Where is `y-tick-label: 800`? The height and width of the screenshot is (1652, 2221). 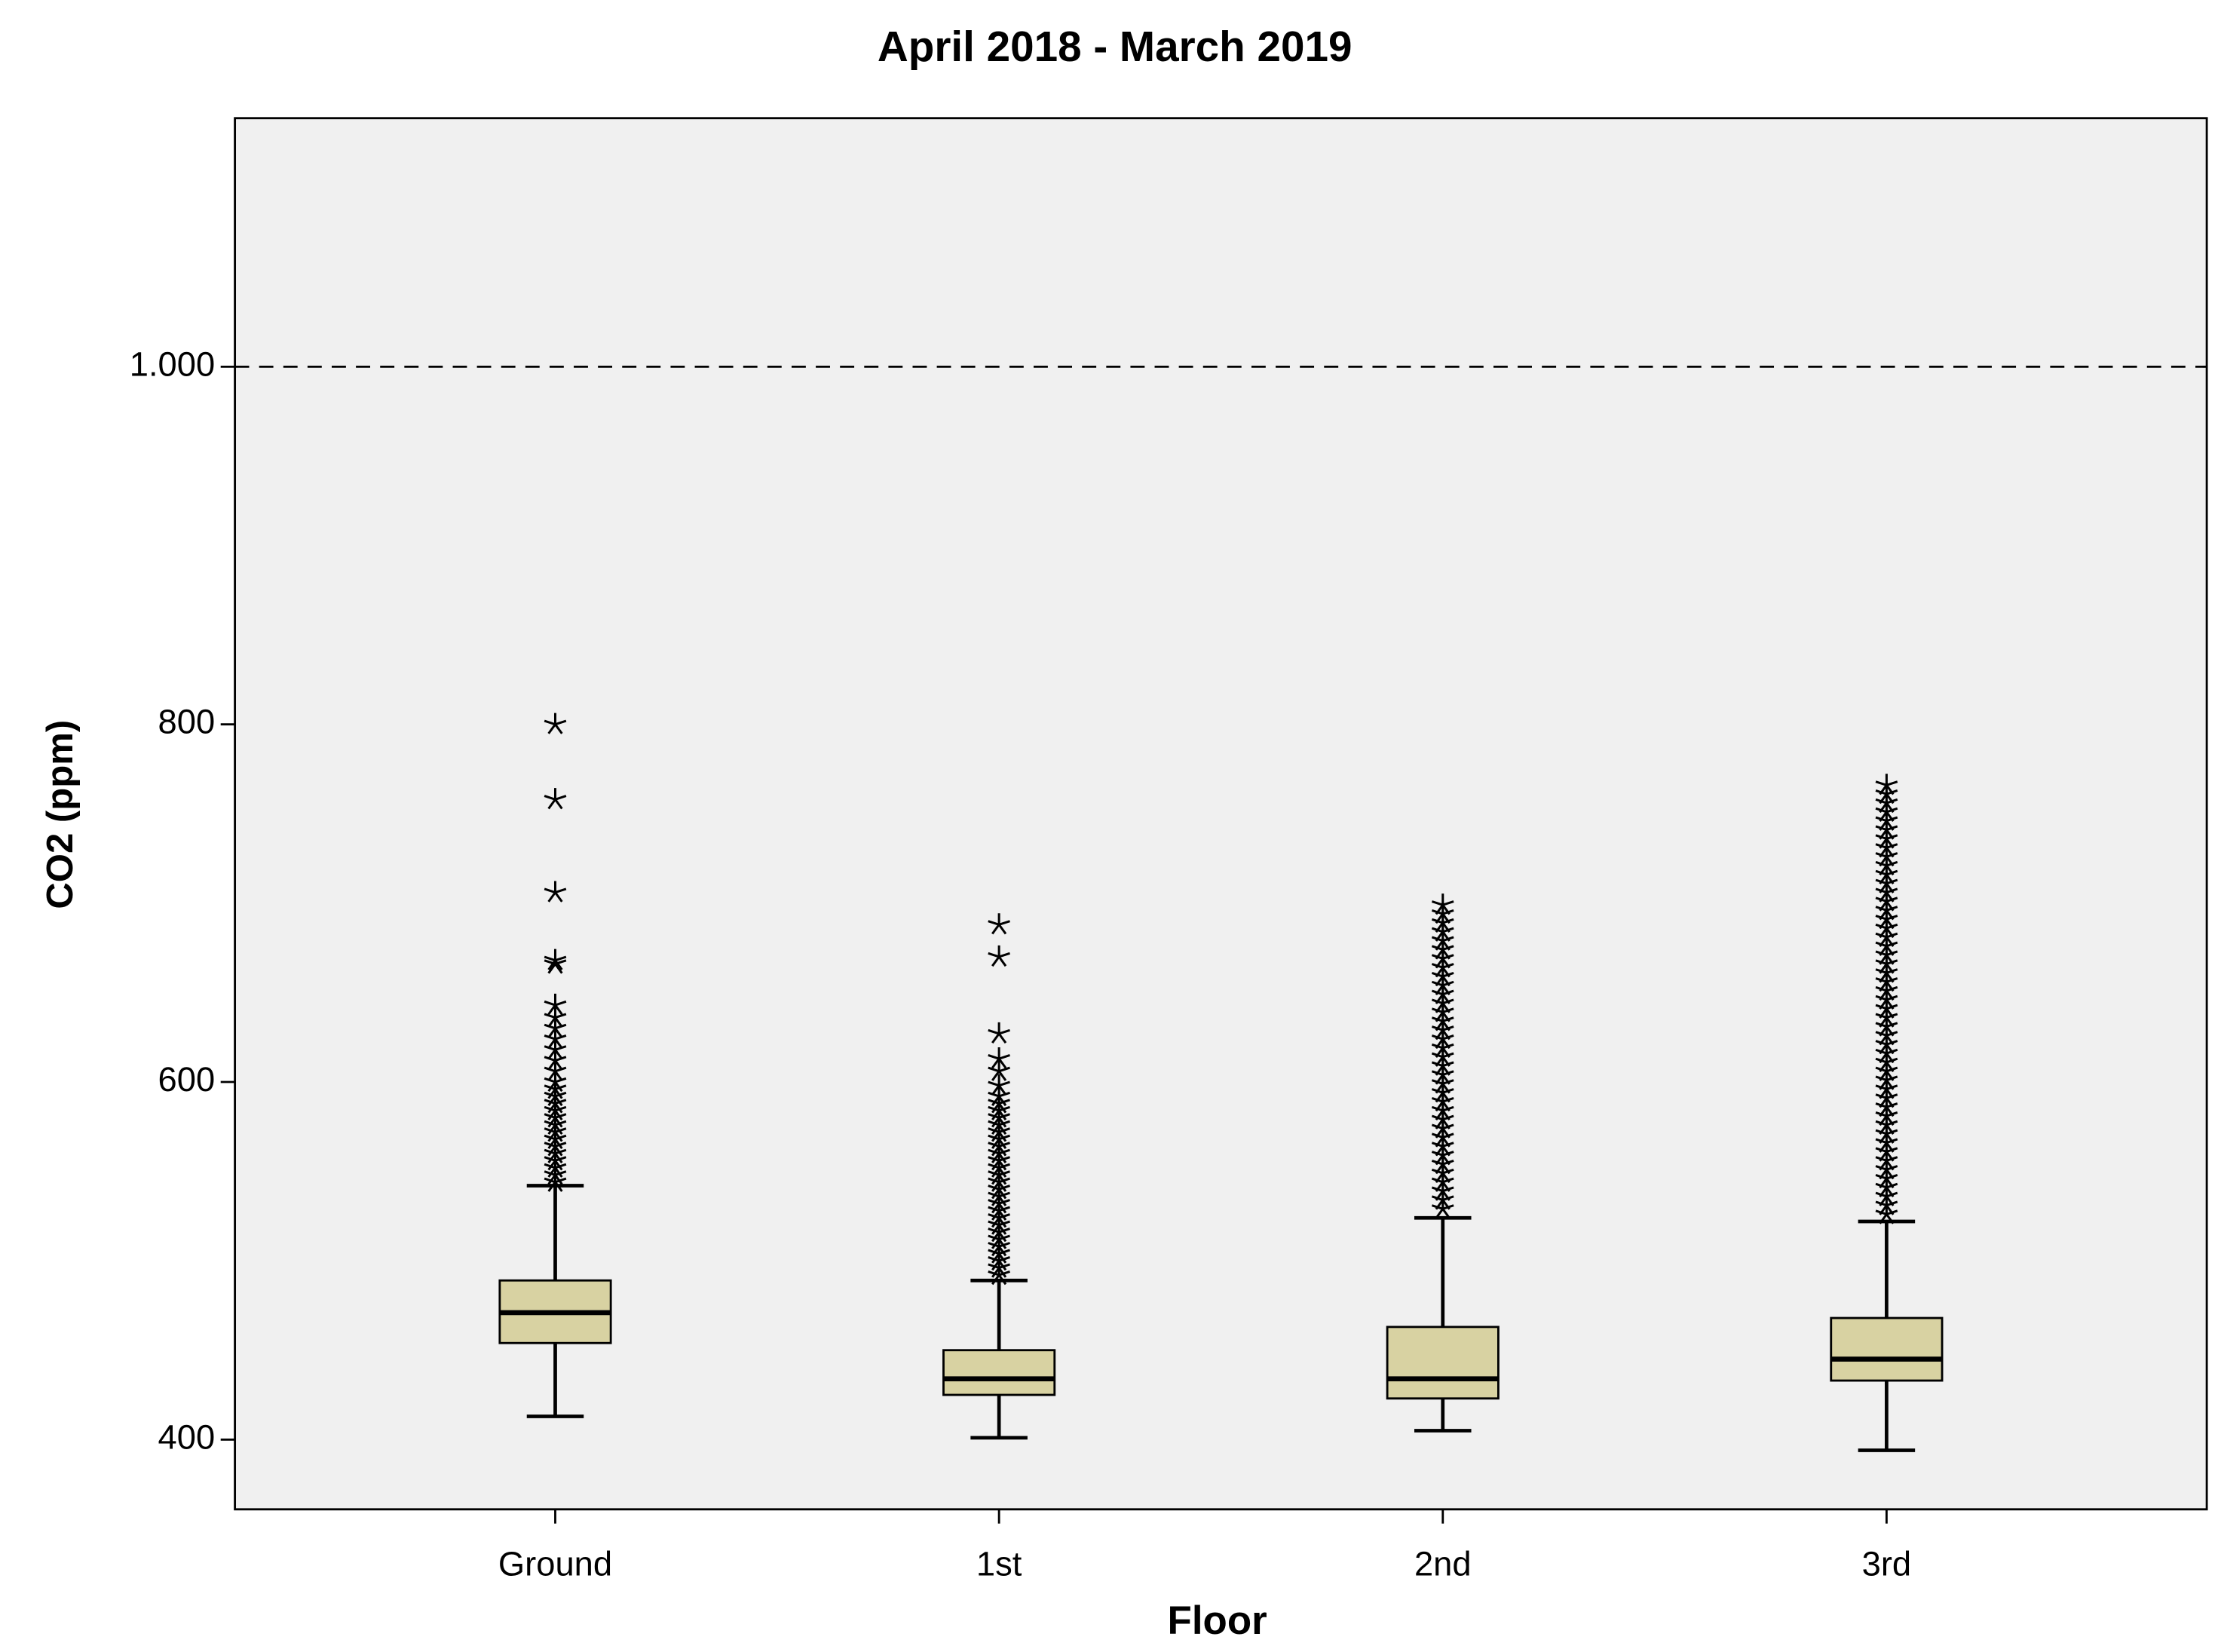
y-tick-label: 800 is located at coordinates (187, 722).